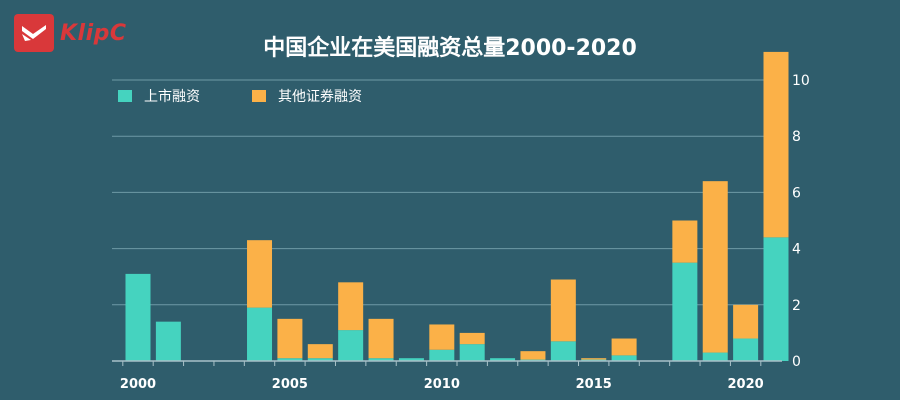  What do you see at coordinates (442, 337) in the screenshot?
I see `bar-other-2010` at bounding box center [442, 337].